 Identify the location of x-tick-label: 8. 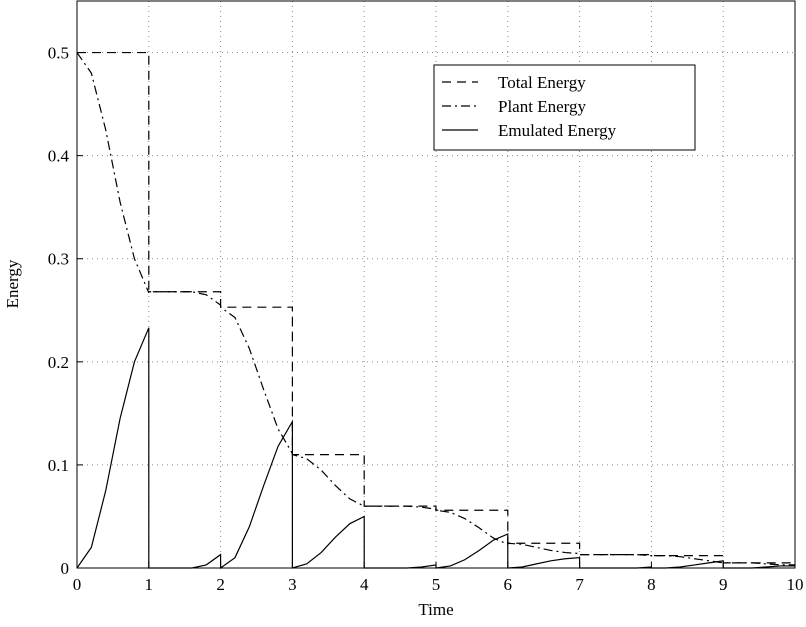
(651, 584).